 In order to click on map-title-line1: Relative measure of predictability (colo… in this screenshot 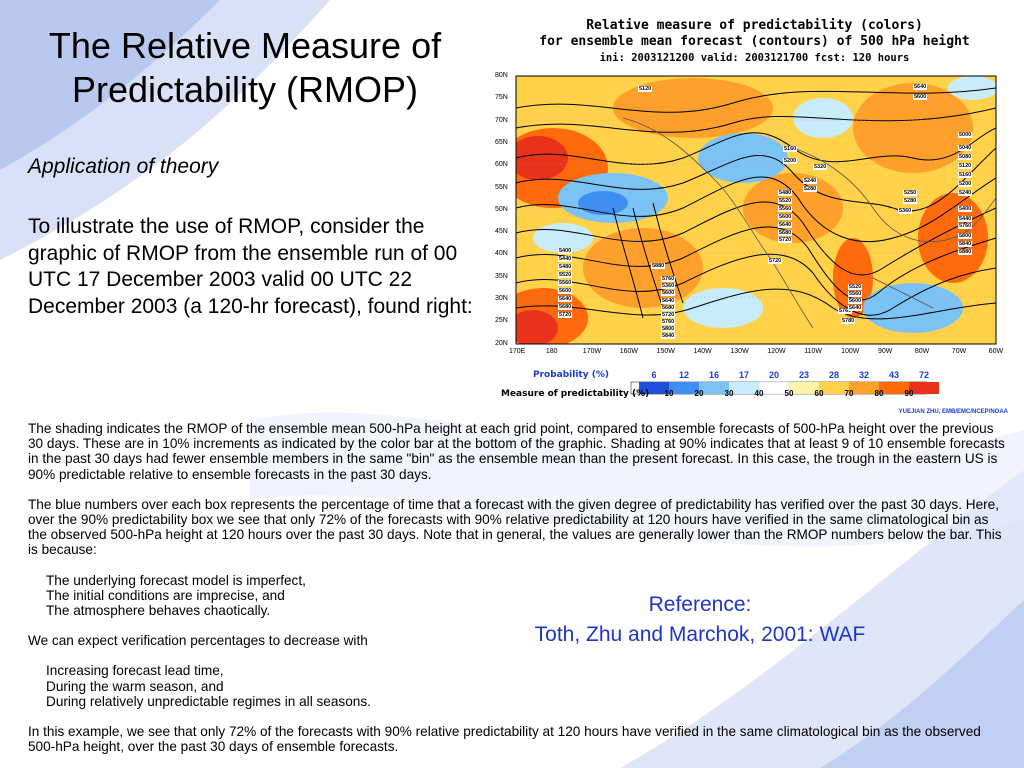, I will do `click(754, 25)`.